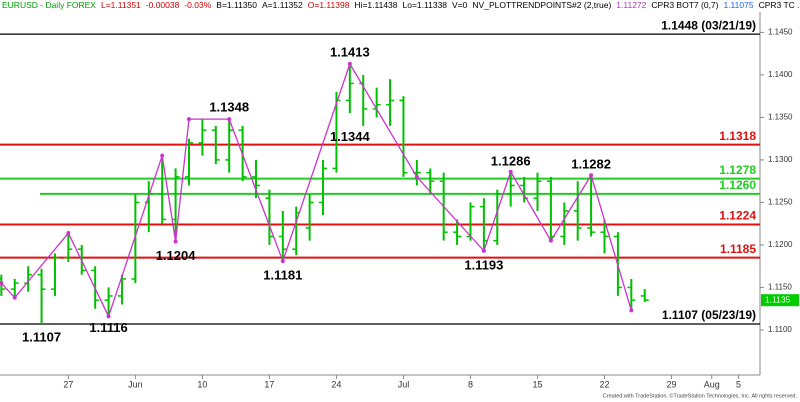  I want to click on pivot-label: 1.1193, so click(483, 264).